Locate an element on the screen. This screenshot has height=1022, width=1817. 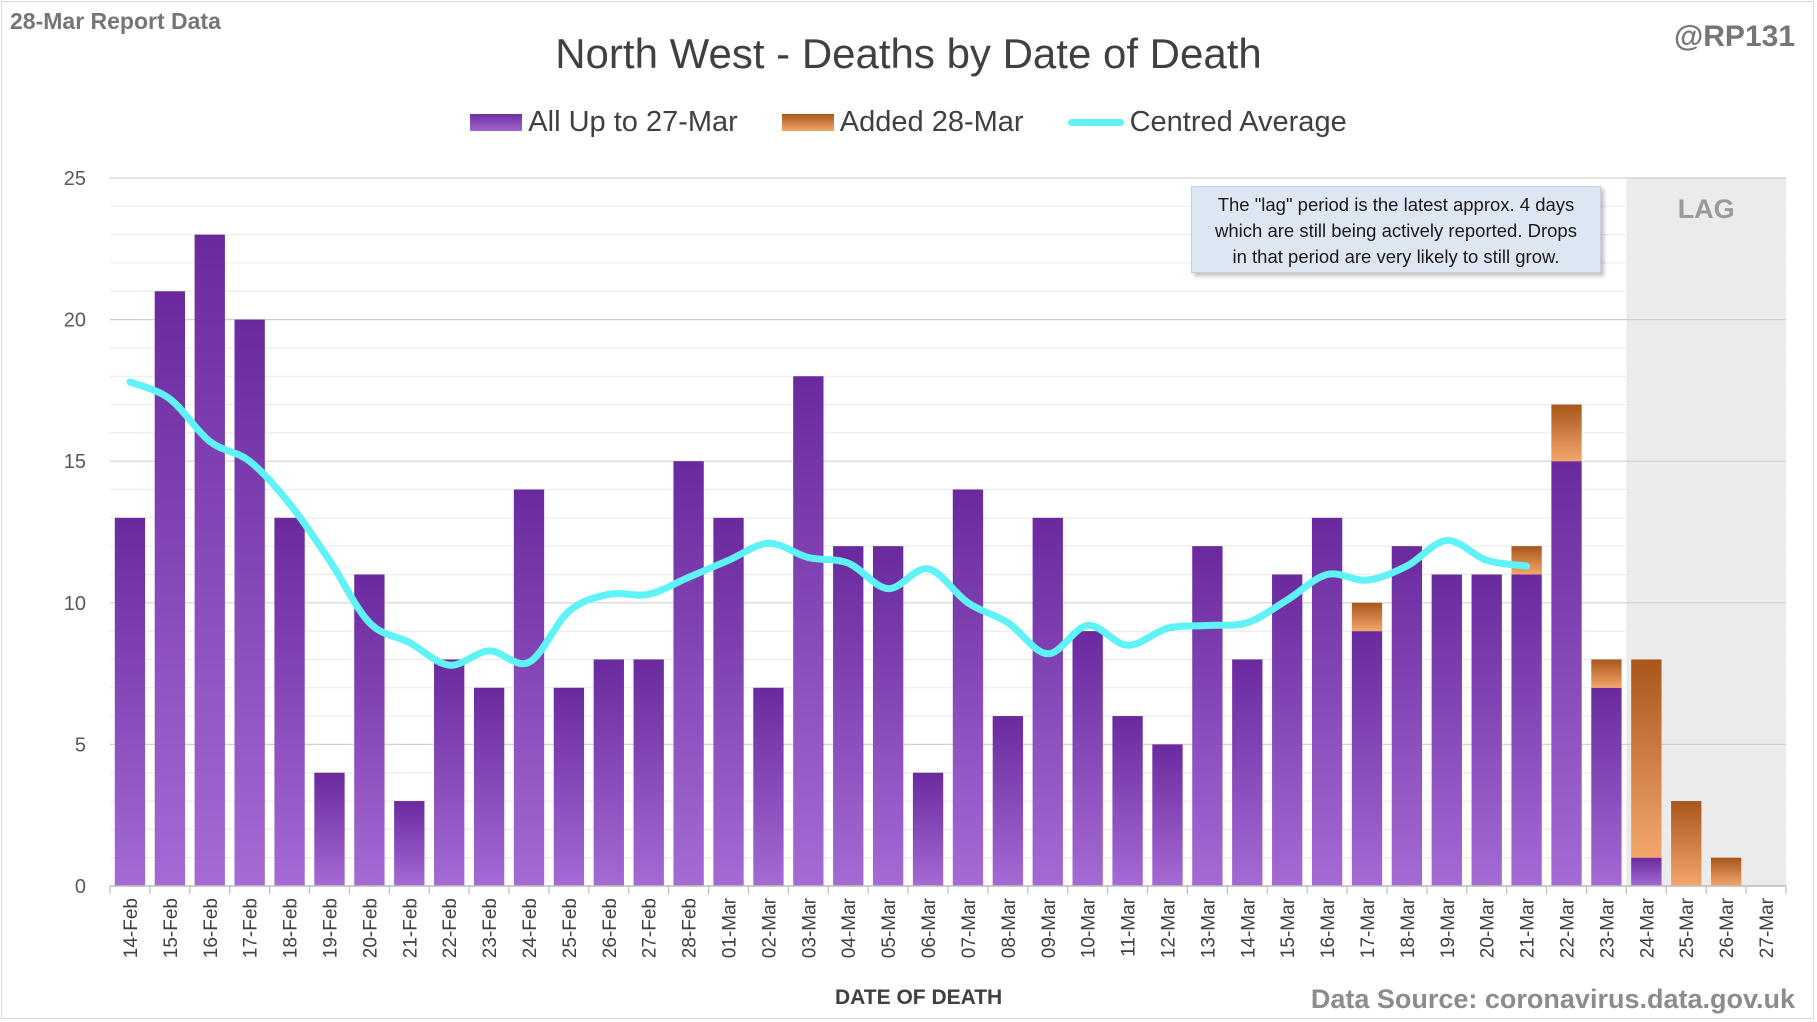
bar-all-14-Feb is located at coordinates (130, 701).